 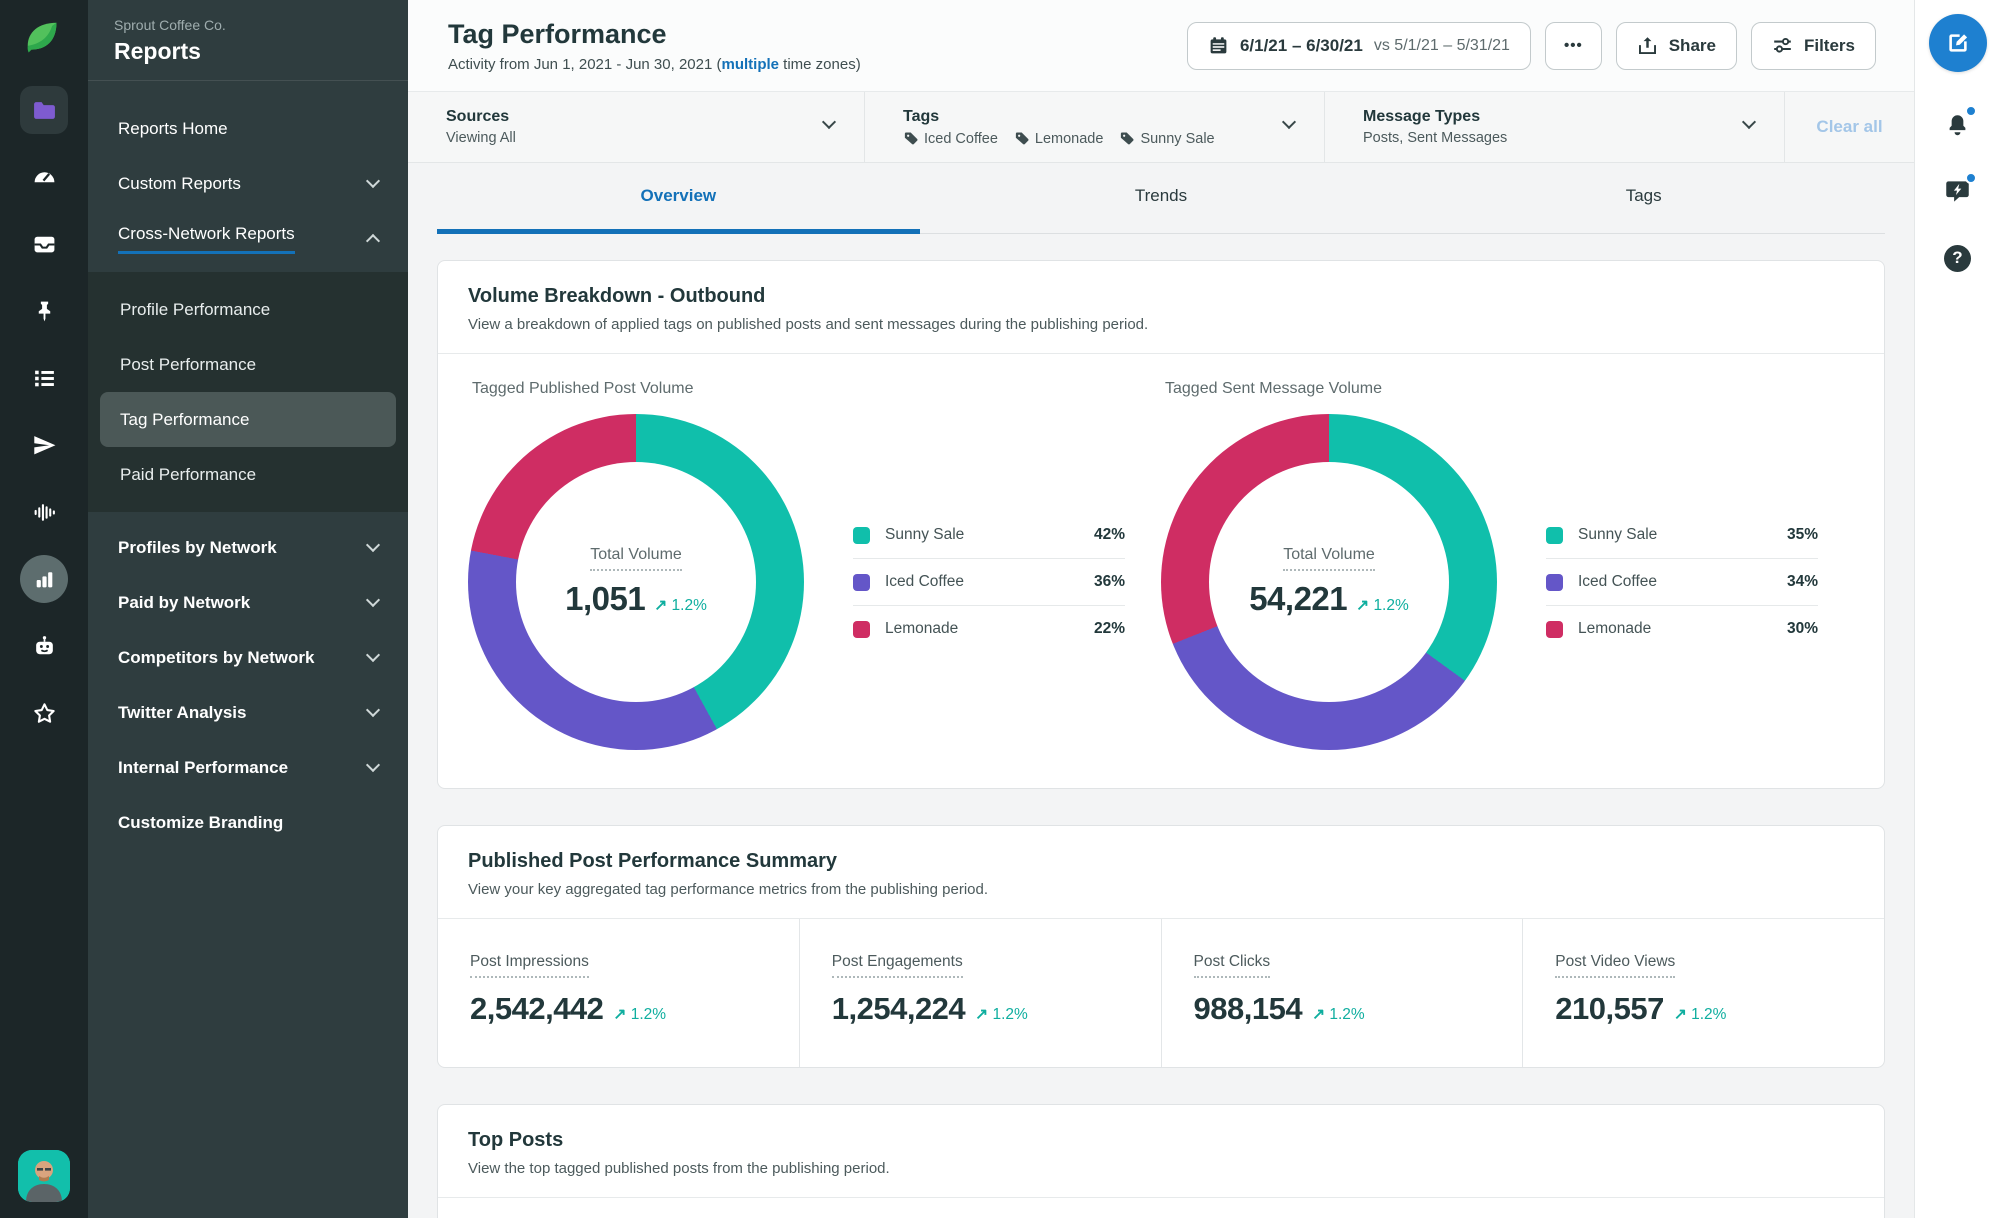 What do you see at coordinates (248, 767) in the screenshot?
I see `sidebar-item-internal-performance: Internal Performance` at bounding box center [248, 767].